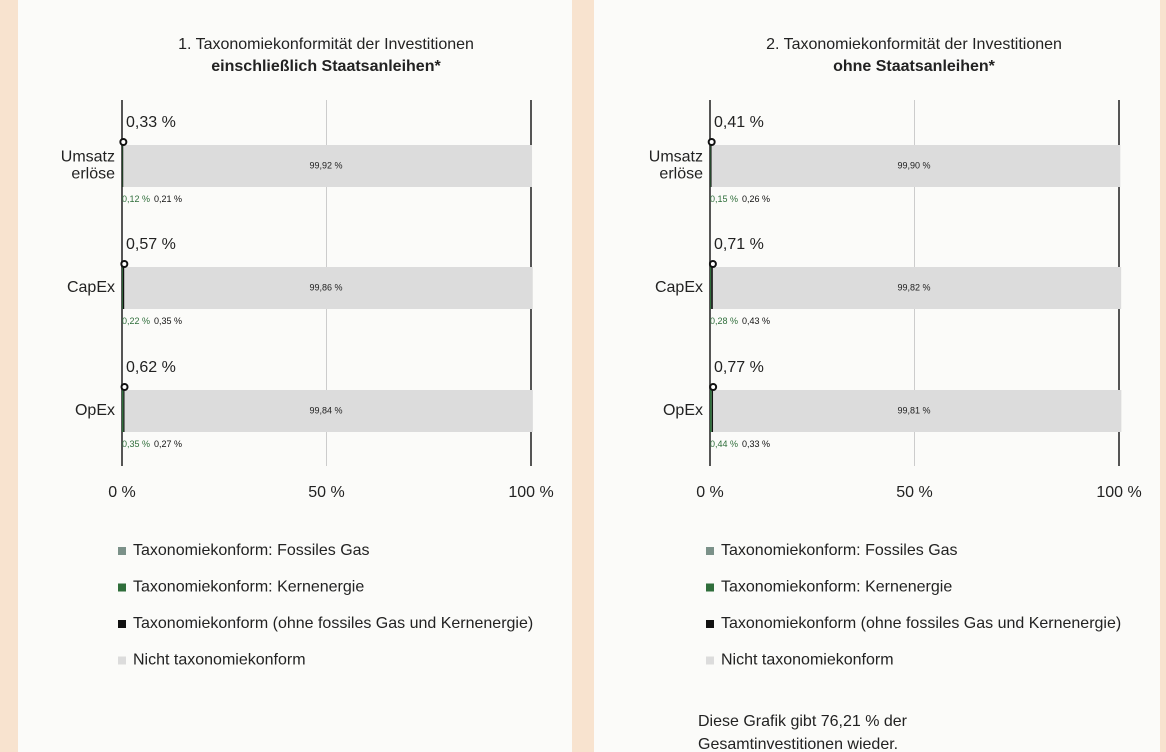 This screenshot has height=752, width=1166. Describe the element at coordinates (914, 66) in the screenshot. I see `chart-title: ohne Staatsanleihen*` at that location.